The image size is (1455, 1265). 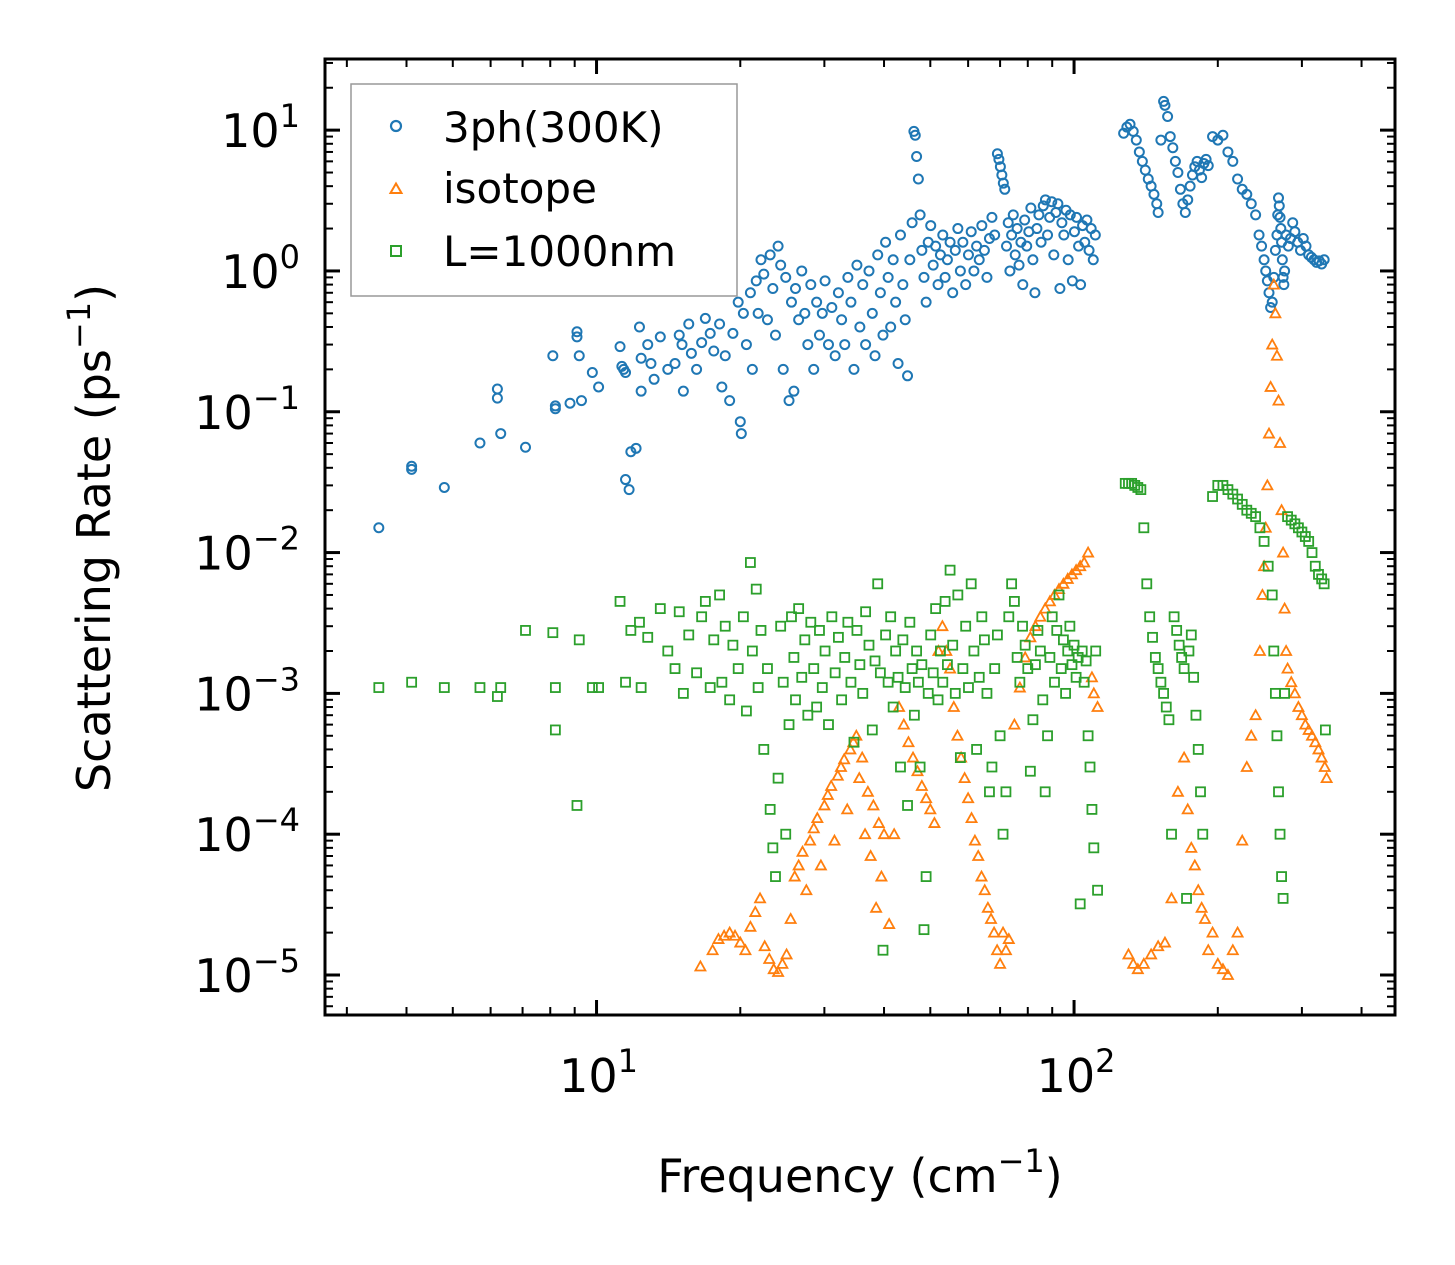 What do you see at coordinates (559, 251) in the screenshot?
I see `legend-label-boundary: L=1000nm` at bounding box center [559, 251].